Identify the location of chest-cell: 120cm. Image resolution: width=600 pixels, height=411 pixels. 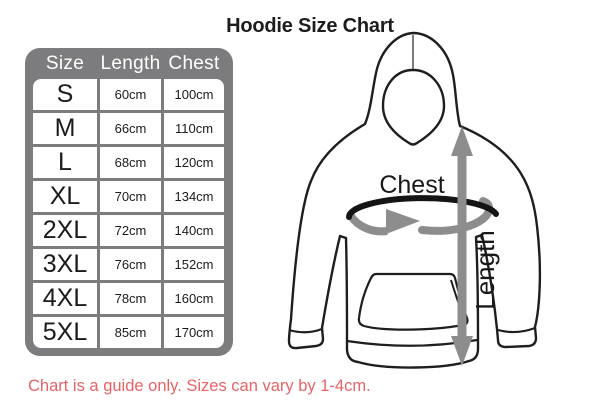
(194, 162).